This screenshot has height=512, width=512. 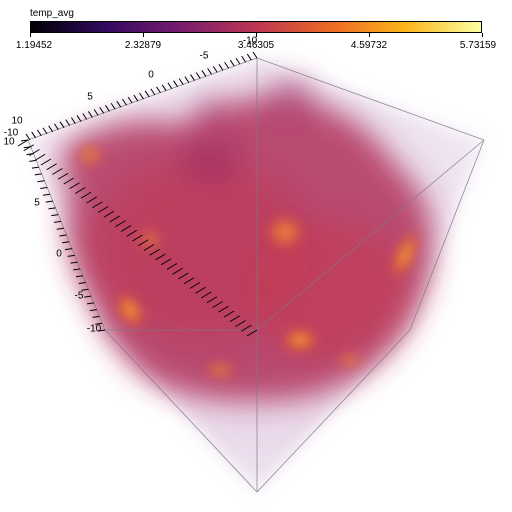 What do you see at coordinates (11, 133) in the screenshot?
I see `corner-label: -10` at bounding box center [11, 133].